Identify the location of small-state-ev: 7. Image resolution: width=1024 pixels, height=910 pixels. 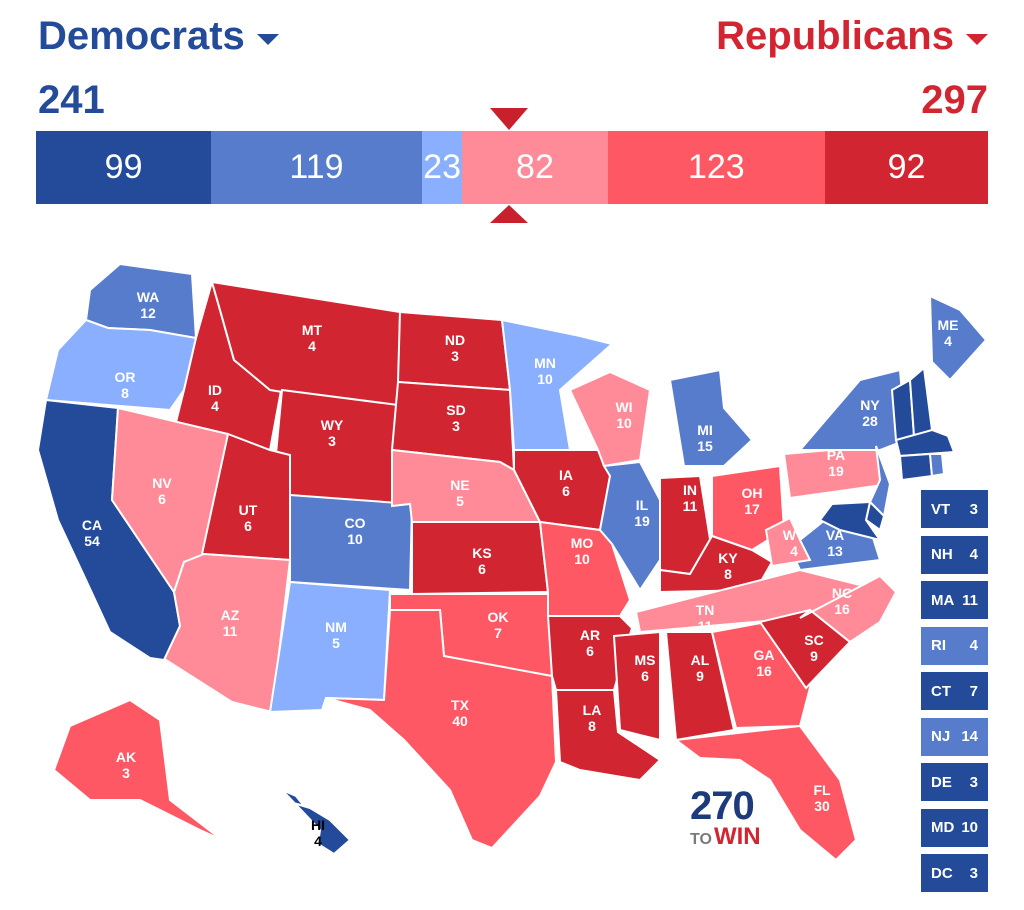
(973, 691).